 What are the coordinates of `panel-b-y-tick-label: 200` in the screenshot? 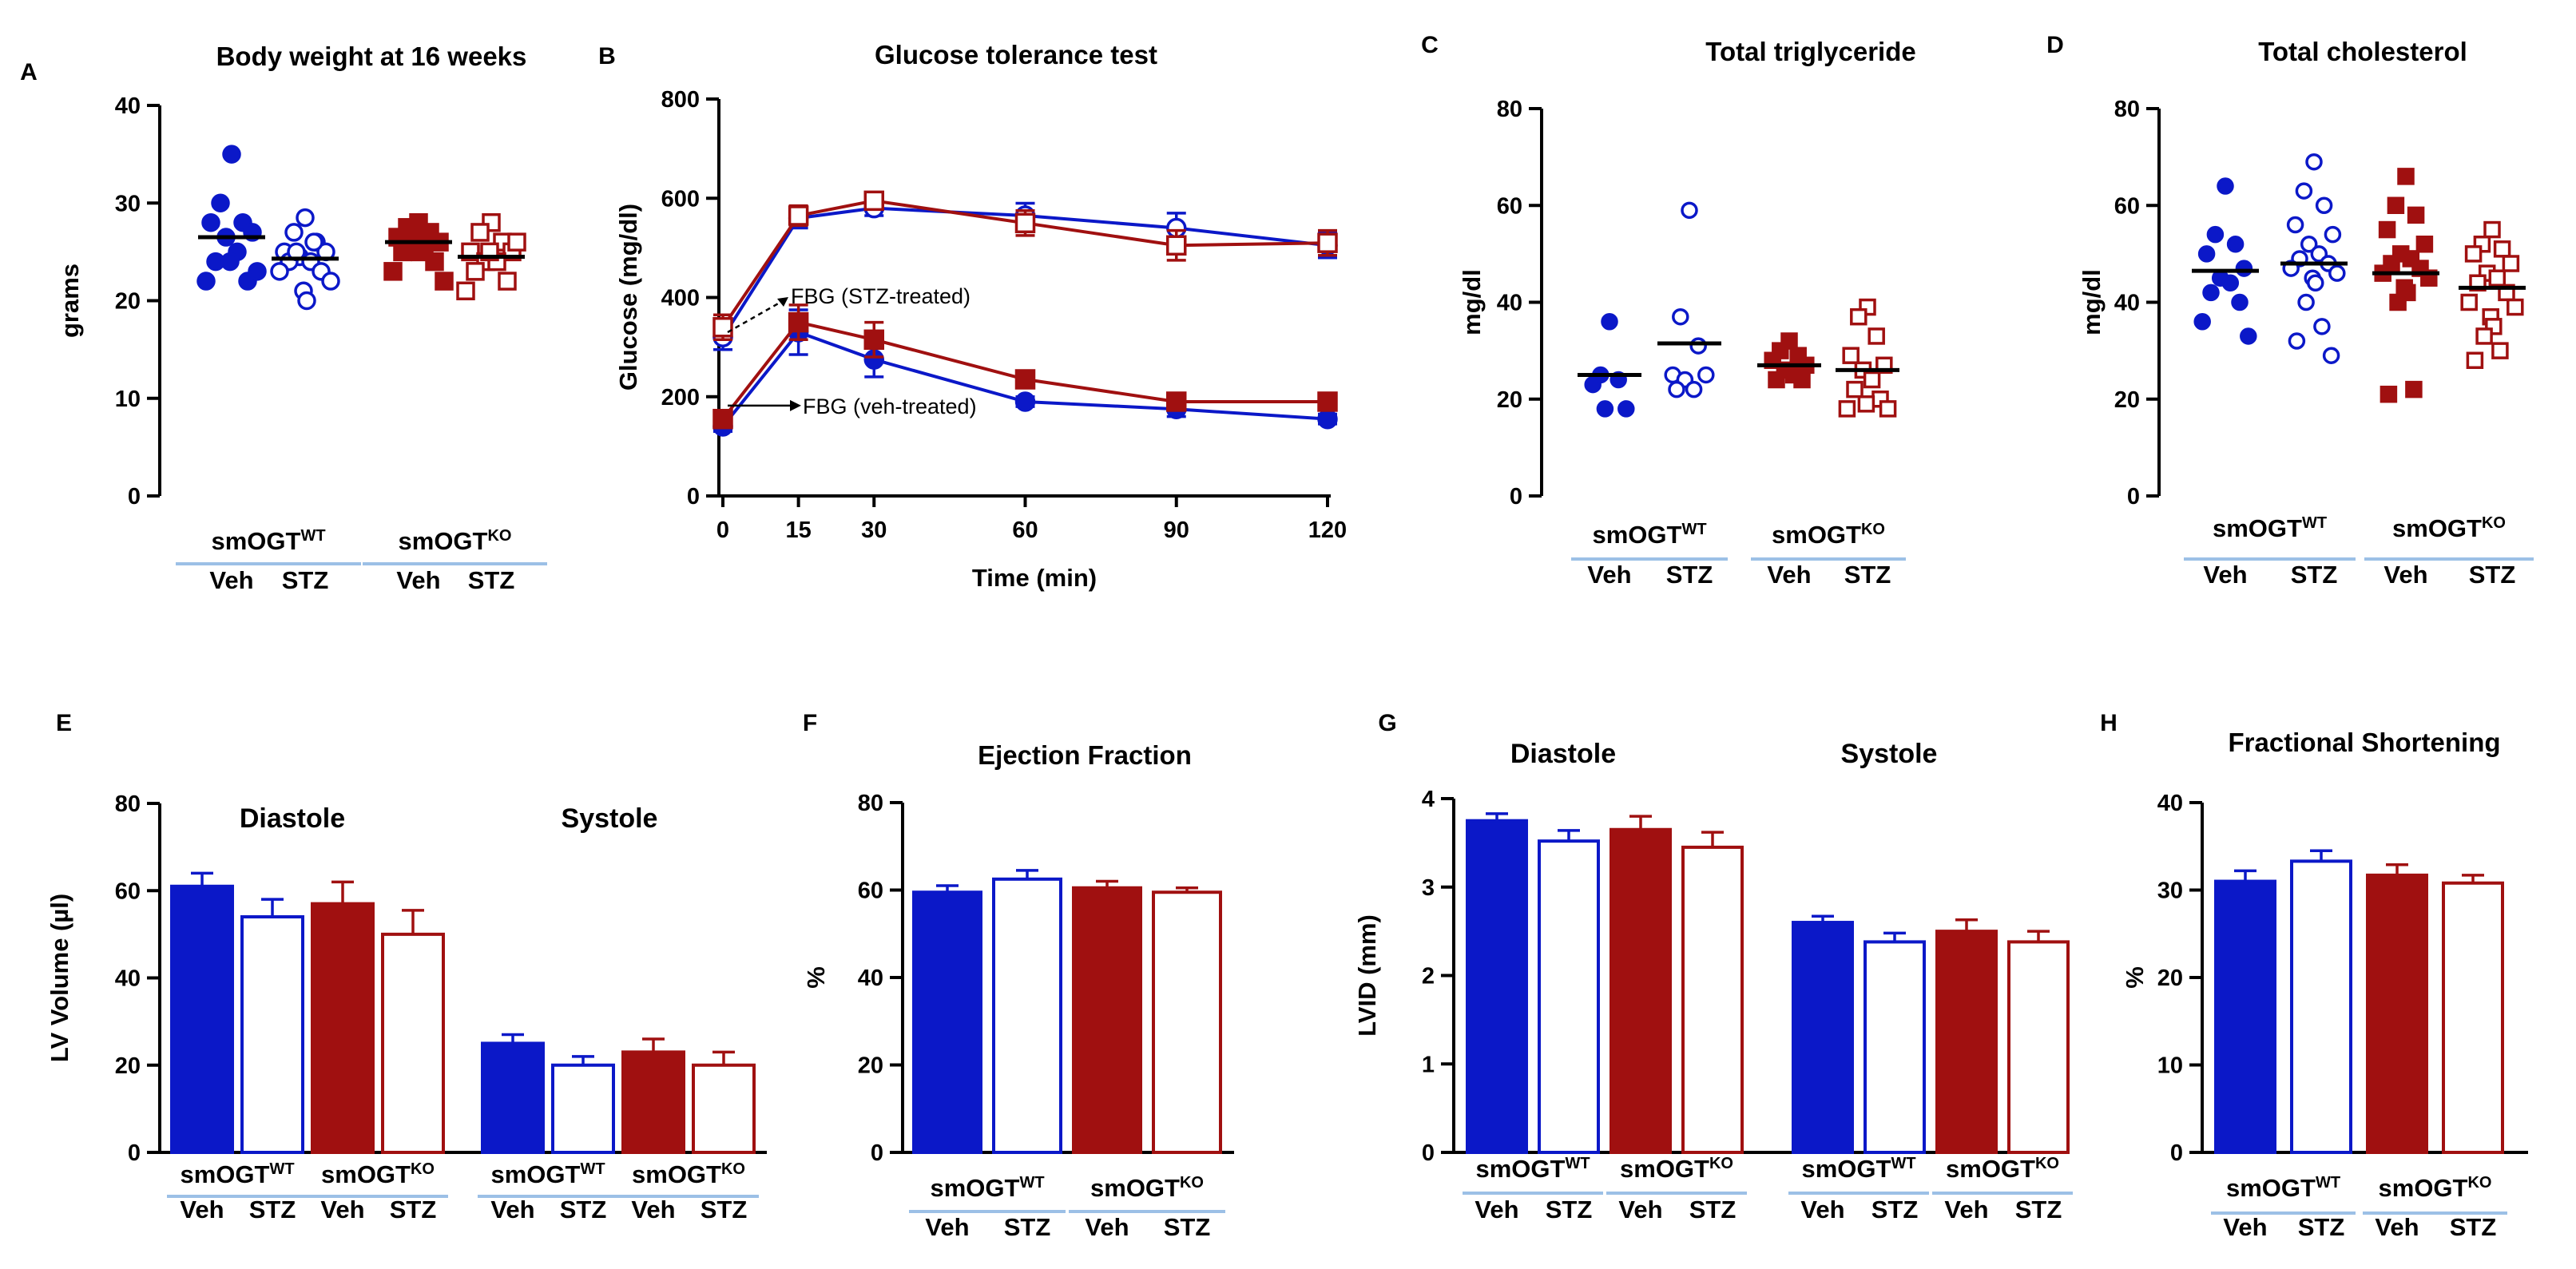 It's located at (680, 397).